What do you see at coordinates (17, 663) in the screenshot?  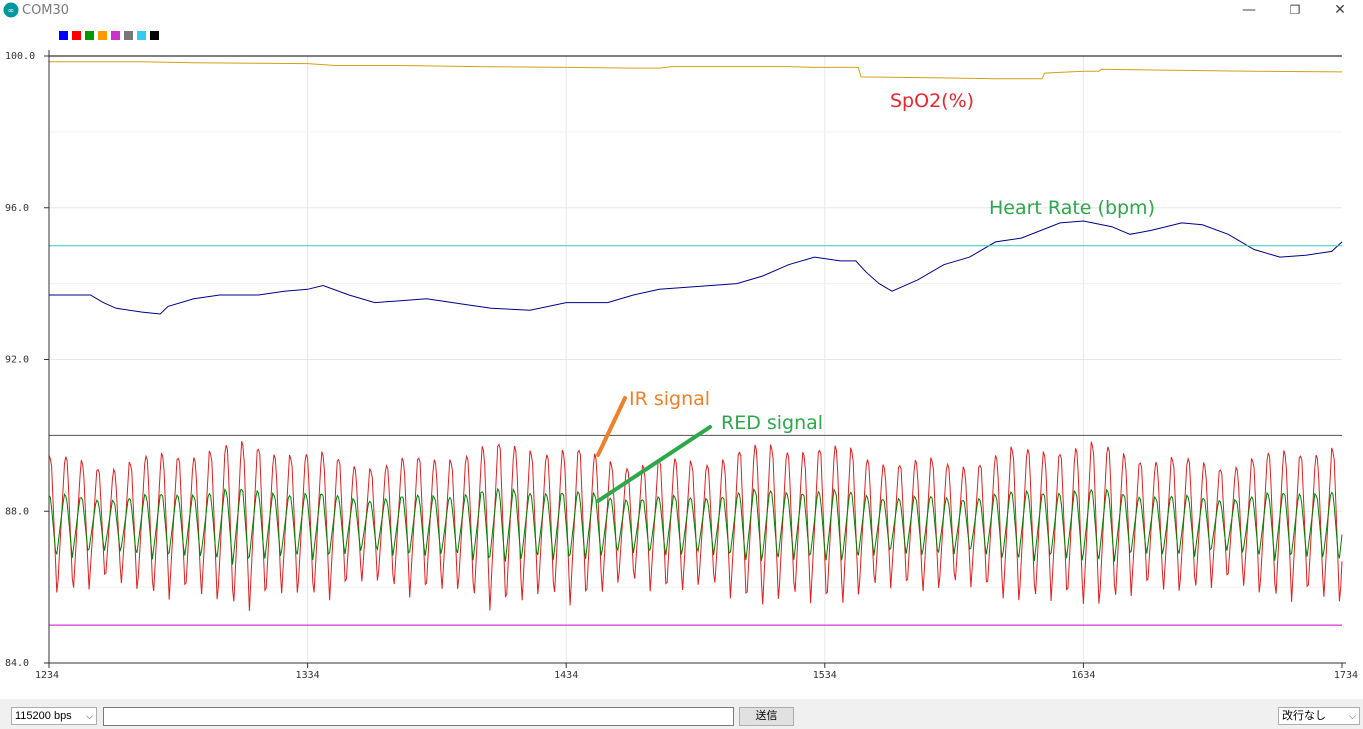 I see `y-tick-label: 84.0` at bounding box center [17, 663].